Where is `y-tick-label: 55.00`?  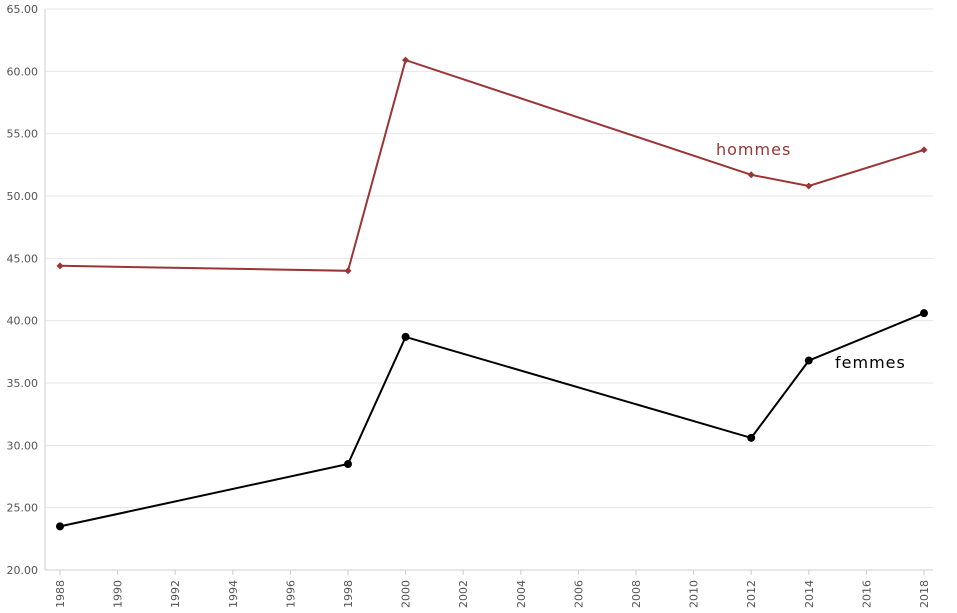
y-tick-label: 55.00 is located at coordinates (23, 134).